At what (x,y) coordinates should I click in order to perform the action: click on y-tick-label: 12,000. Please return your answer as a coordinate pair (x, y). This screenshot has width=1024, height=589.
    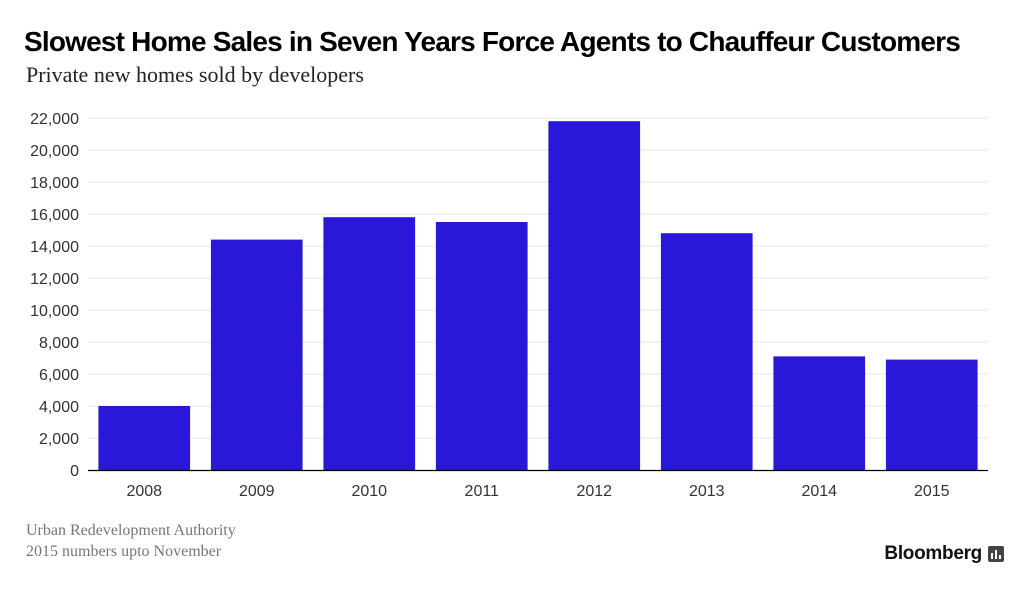
    Looking at the image, I should click on (54, 279).